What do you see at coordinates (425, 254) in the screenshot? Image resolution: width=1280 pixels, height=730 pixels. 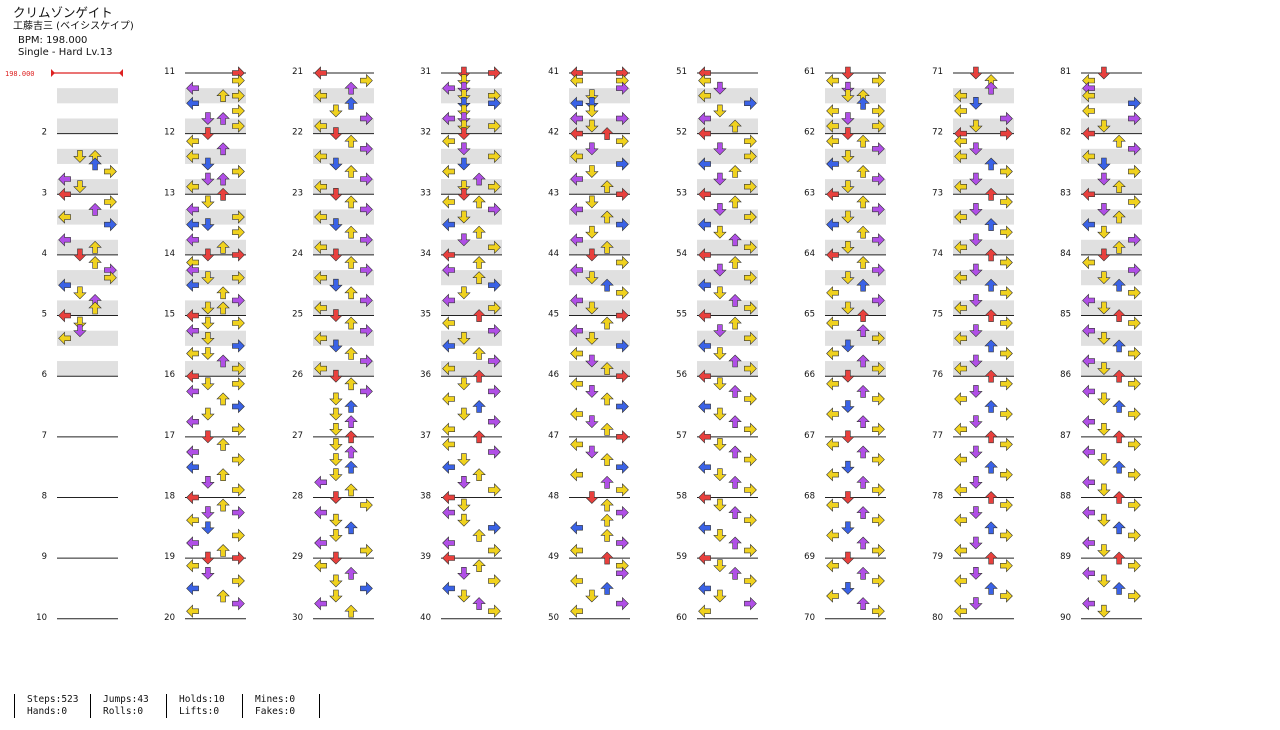 I see `measure-number: 34` at bounding box center [425, 254].